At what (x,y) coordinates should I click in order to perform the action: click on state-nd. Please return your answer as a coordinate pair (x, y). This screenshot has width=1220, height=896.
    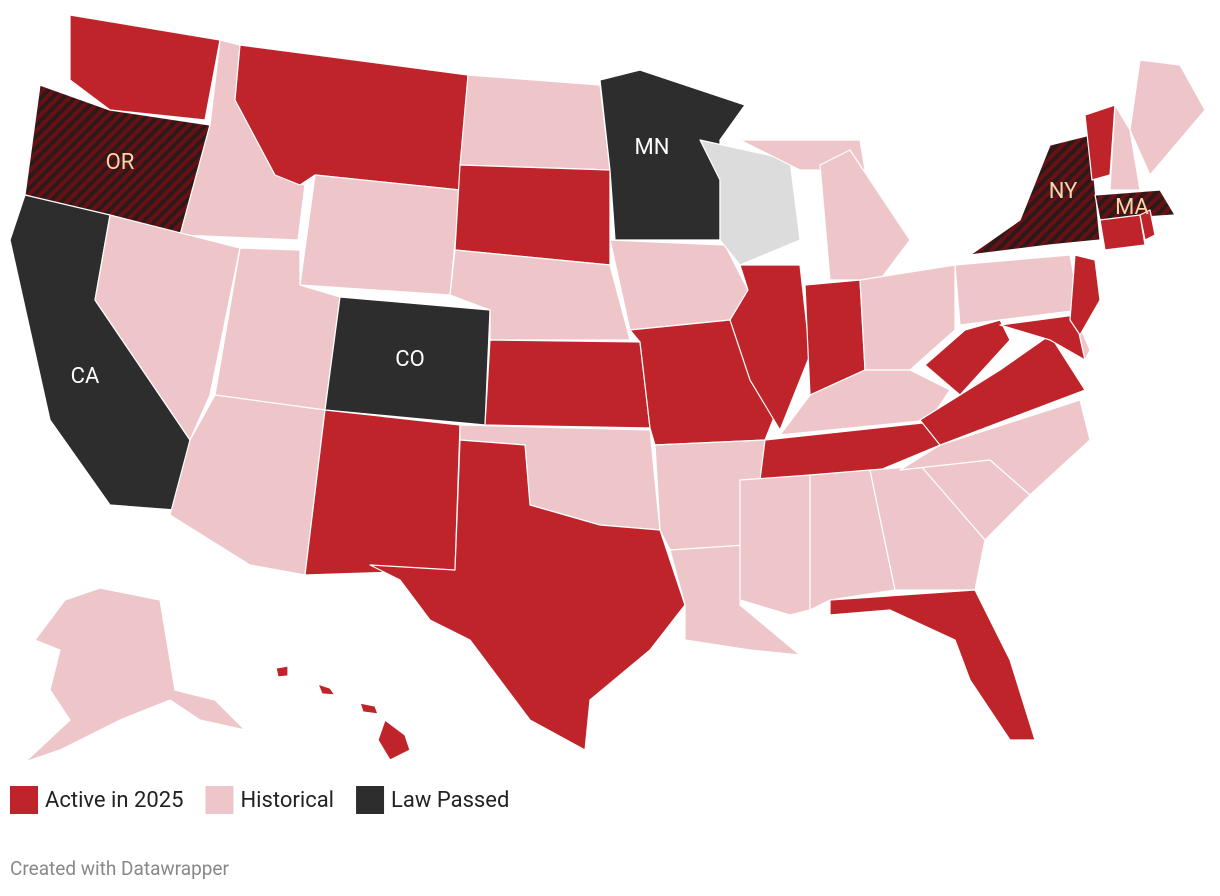
    Looking at the image, I should click on (535, 122).